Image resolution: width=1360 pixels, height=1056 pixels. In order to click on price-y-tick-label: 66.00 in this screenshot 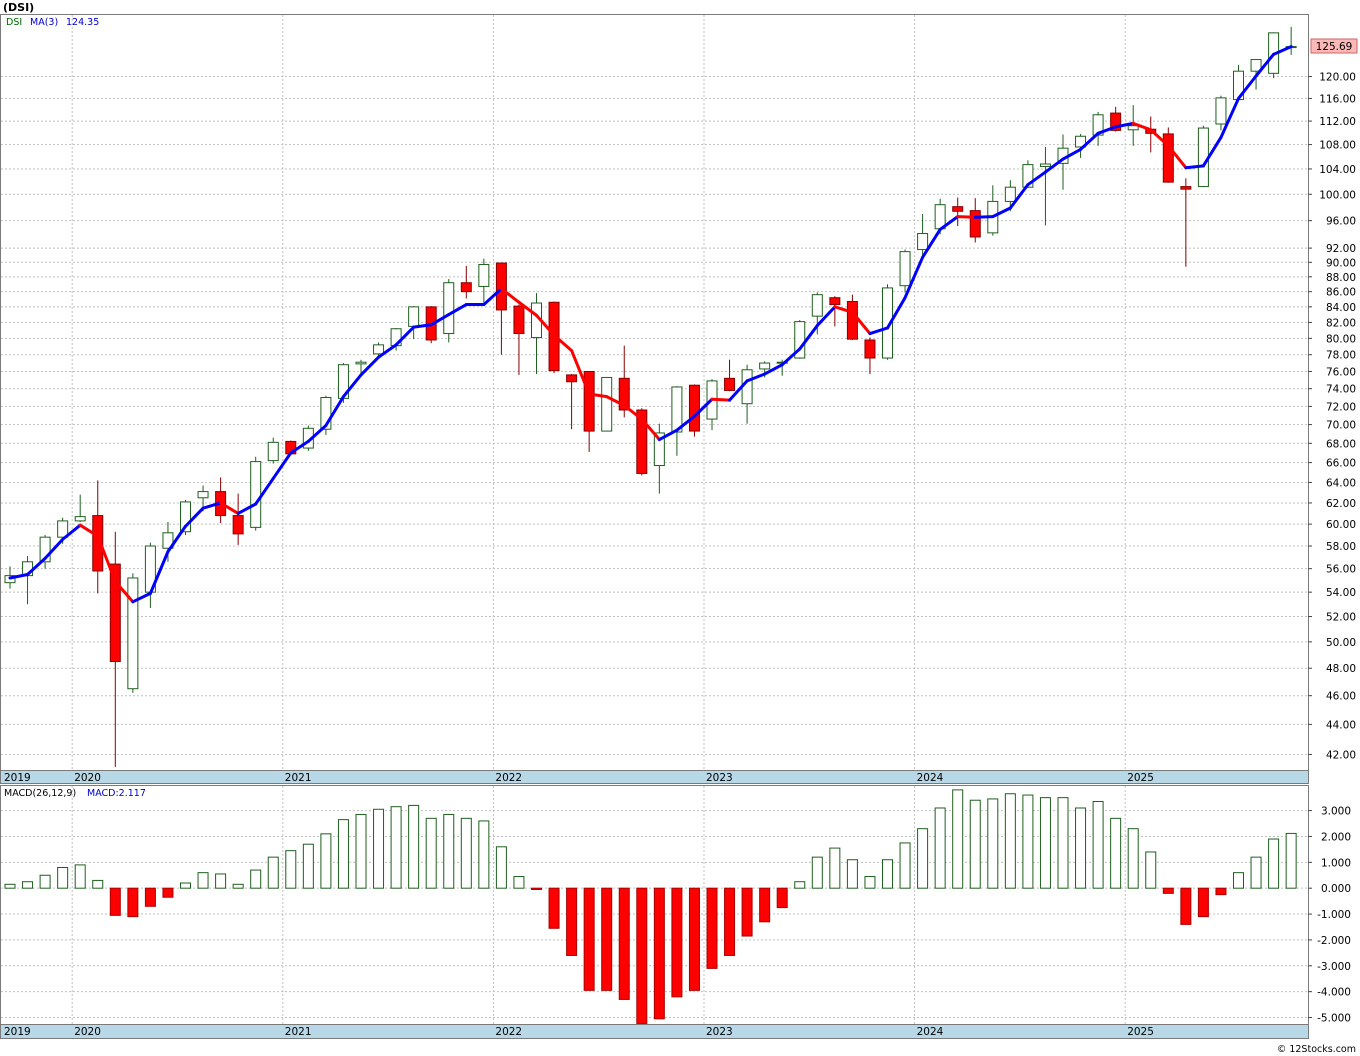, I will do `click(1341, 464)`.